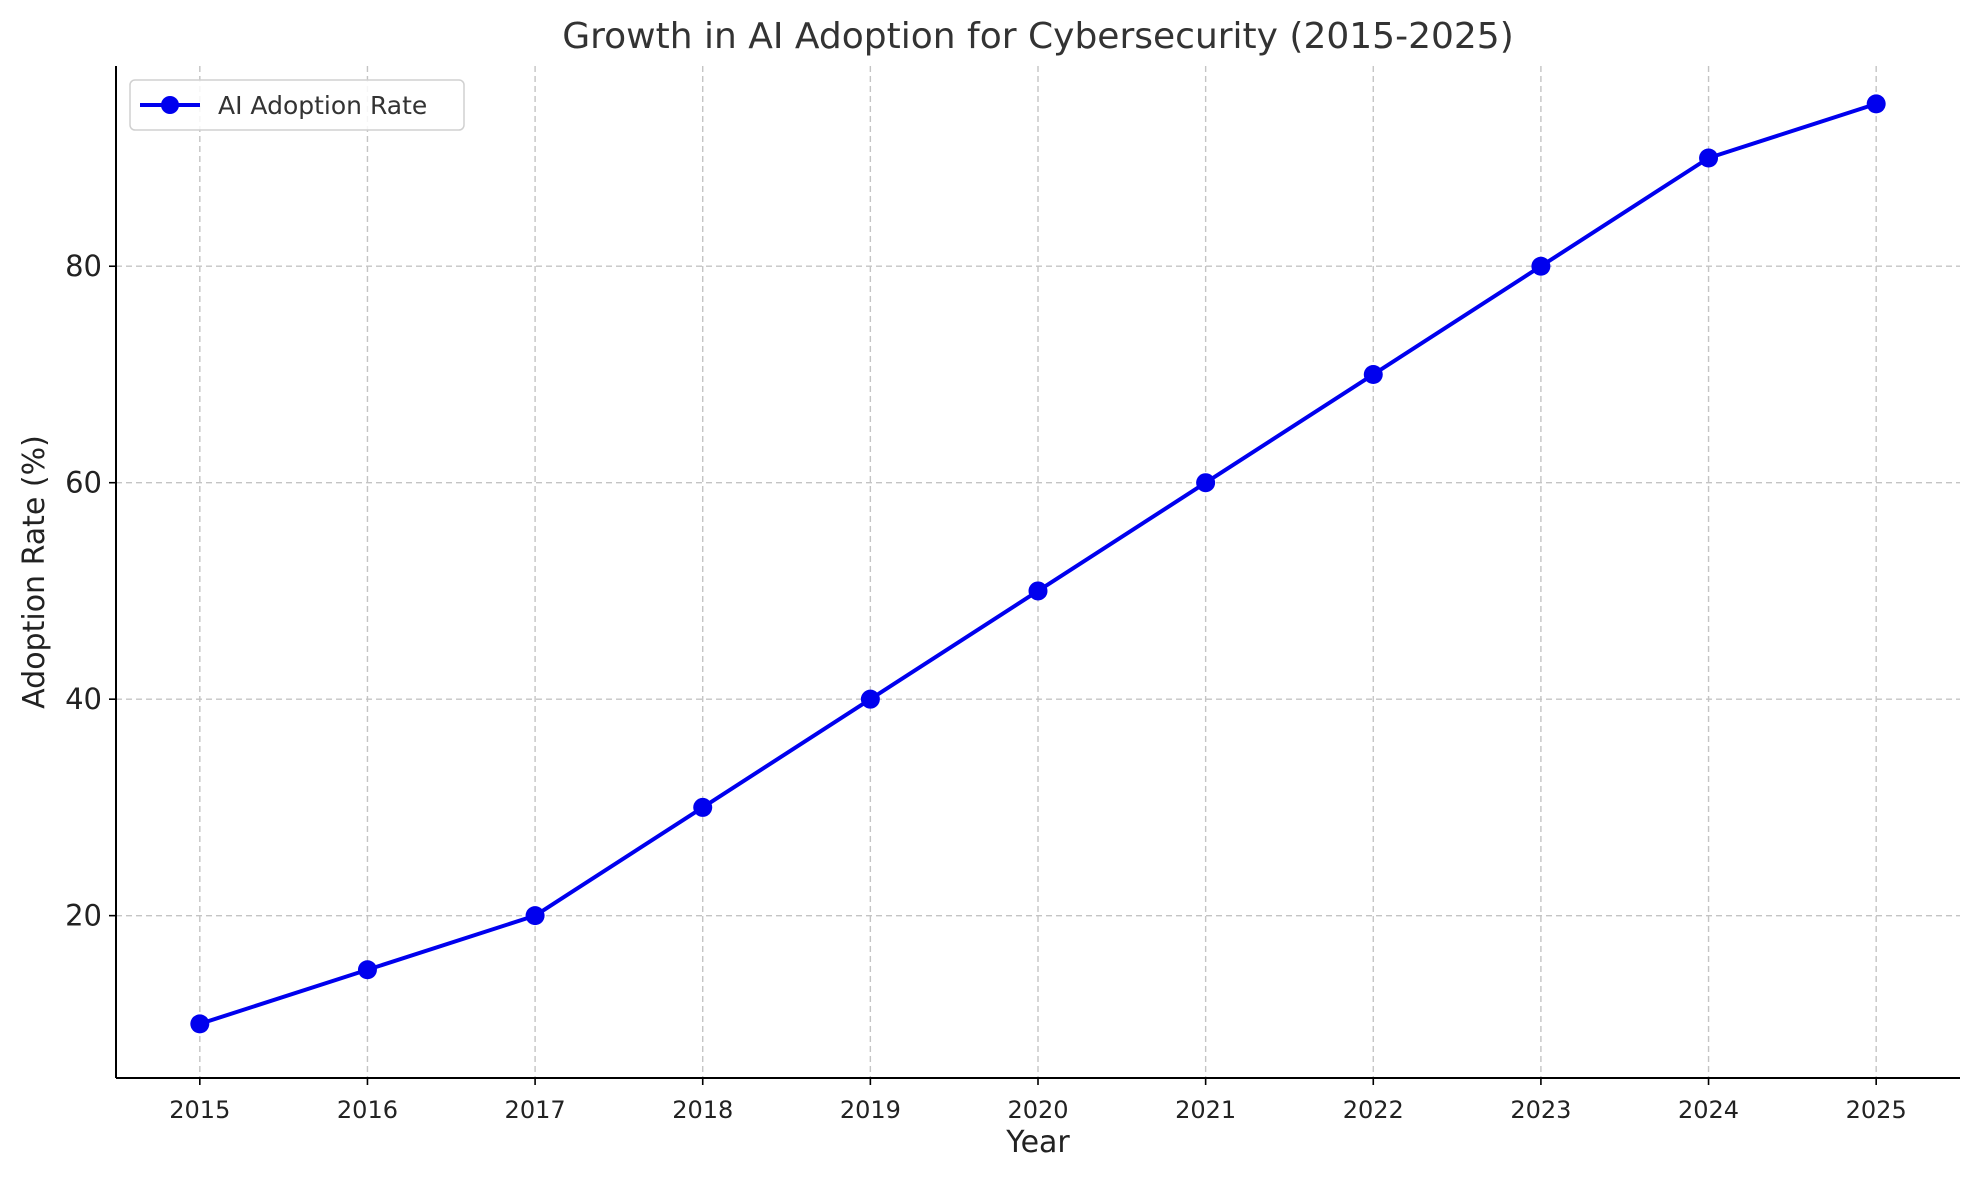 The width and height of the screenshot is (1979, 1180). I want to click on x-tick-label: 2015, so click(199, 1110).